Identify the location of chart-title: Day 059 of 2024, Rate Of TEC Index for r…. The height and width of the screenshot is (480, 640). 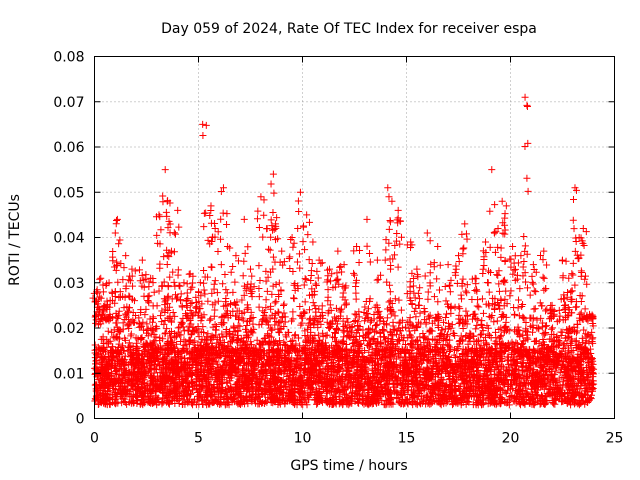
(349, 29).